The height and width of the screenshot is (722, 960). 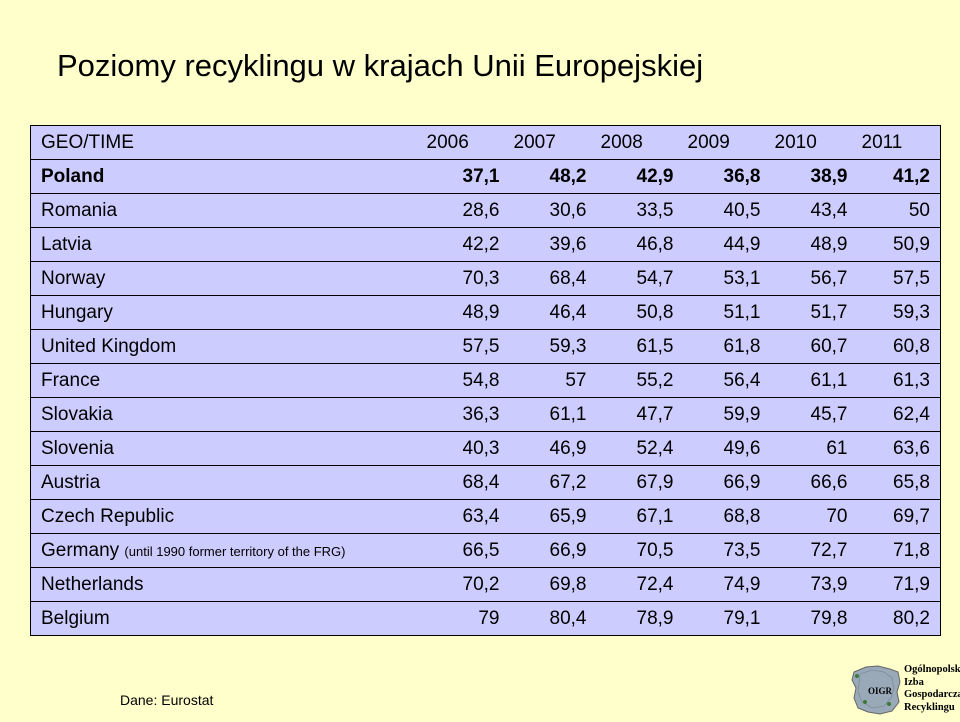 I want to click on value-cell: 59,3, so click(x=549, y=346).